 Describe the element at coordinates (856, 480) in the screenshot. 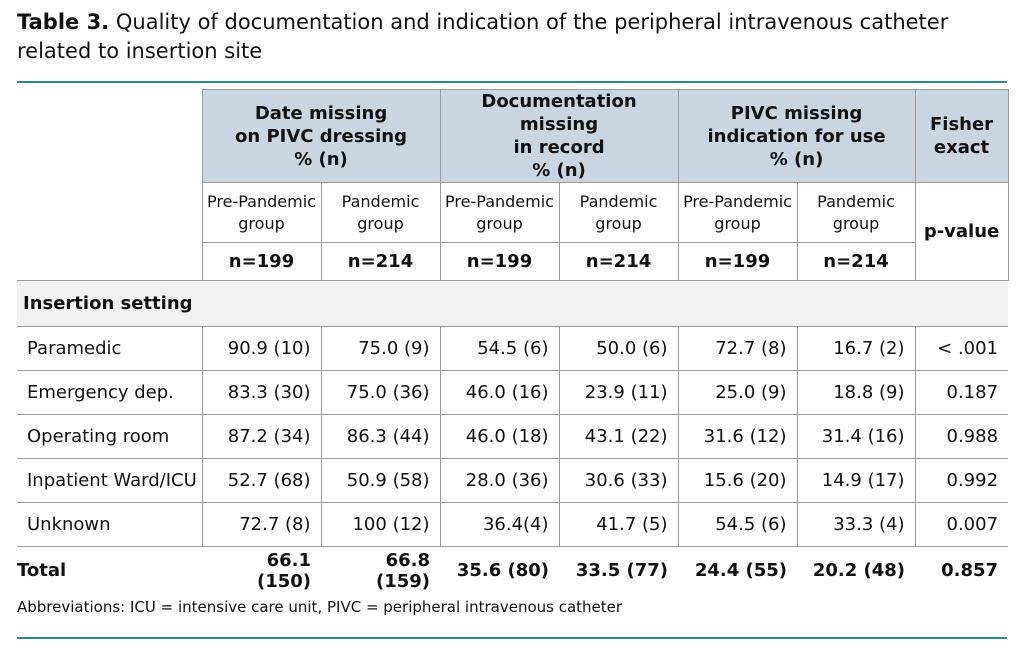

I see `cell: 14.9 (17)` at that location.